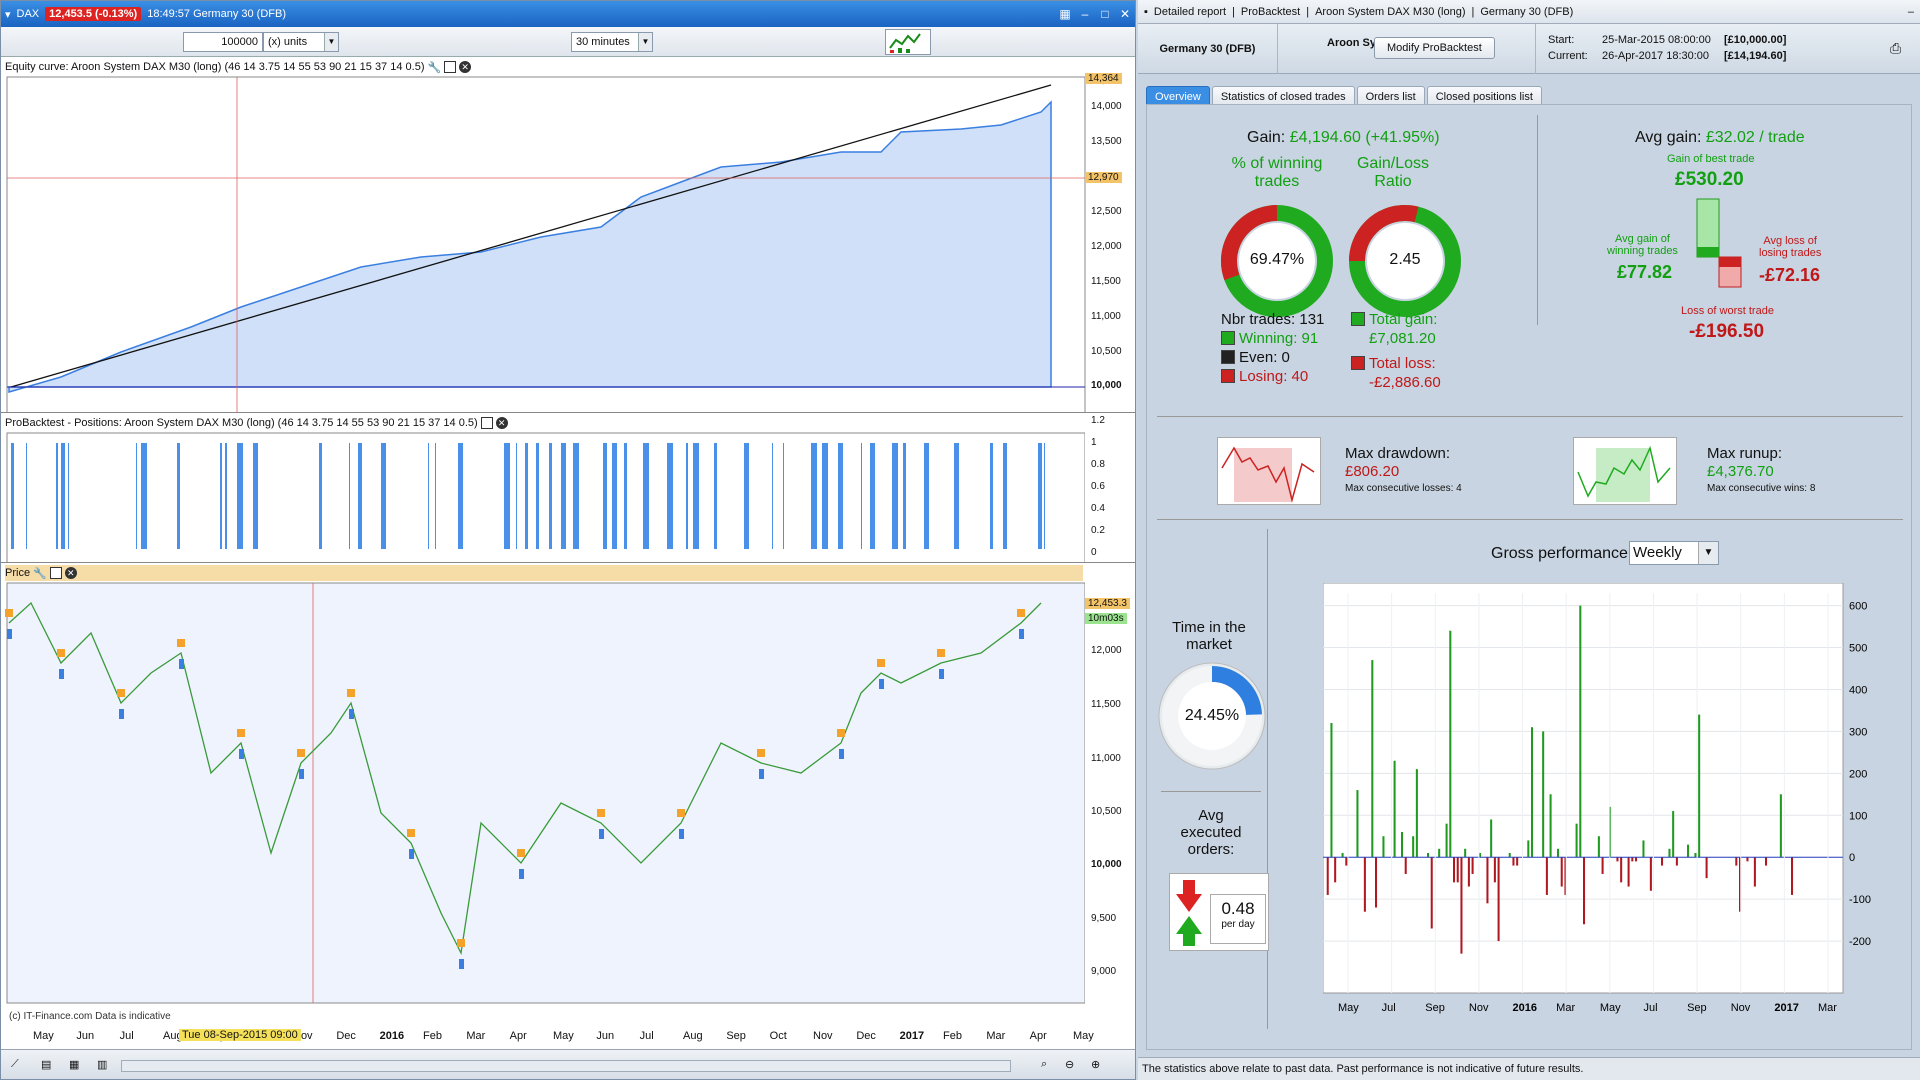  What do you see at coordinates (908, 42) in the screenshot?
I see `chart-type-button` at bounding box center [908, 42].